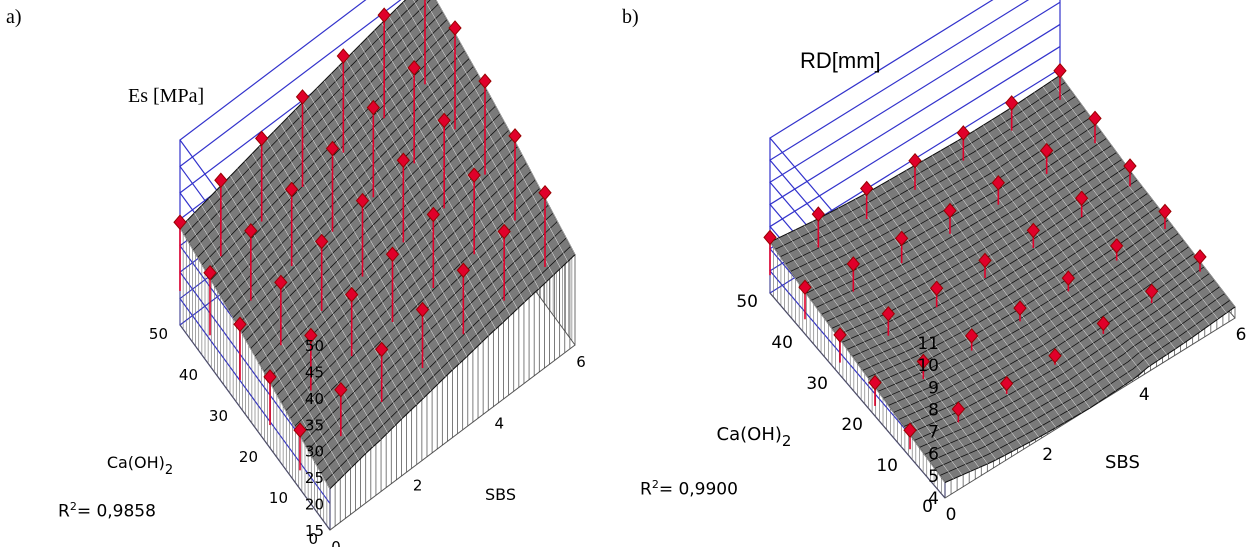  What do you see at coordinates (314, 478) in the screenshot?
I see `z-tick-label: 25` at bounding box center [314, 478].